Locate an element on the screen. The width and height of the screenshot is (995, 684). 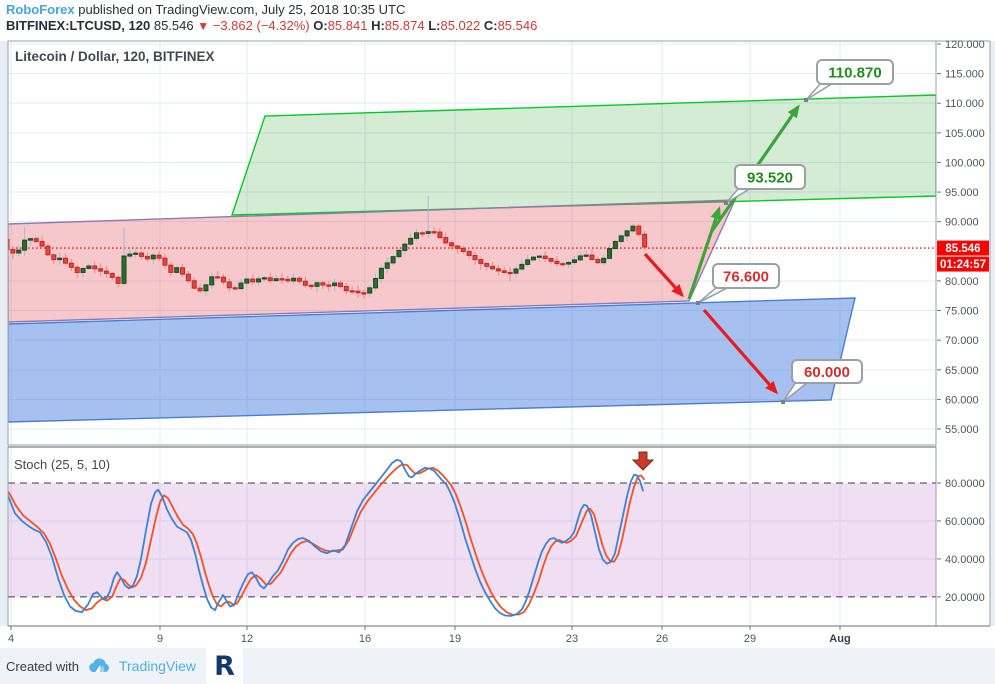
price-callouts: 110.870 93.520 76.600 60.000 is located at coordinates (795, 231).